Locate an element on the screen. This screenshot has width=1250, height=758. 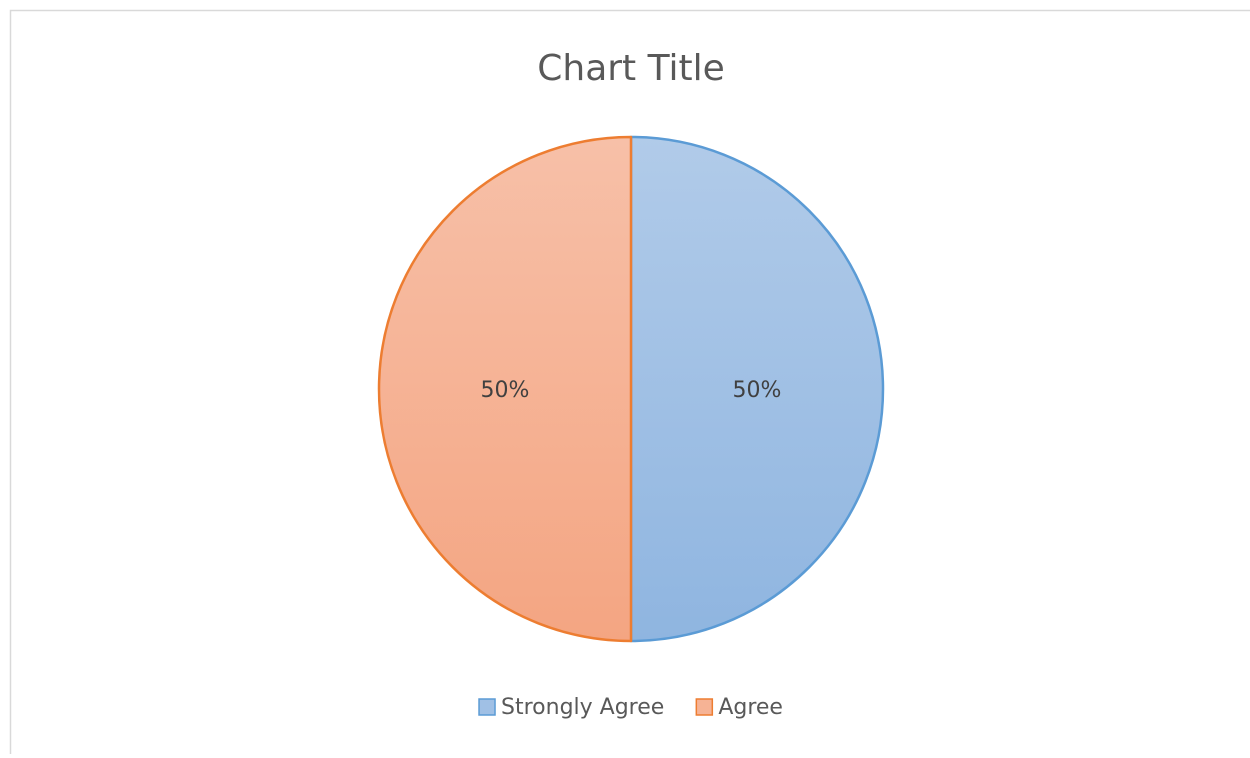
legend-label: Strongly Agree is located at coordinates (582, 707).